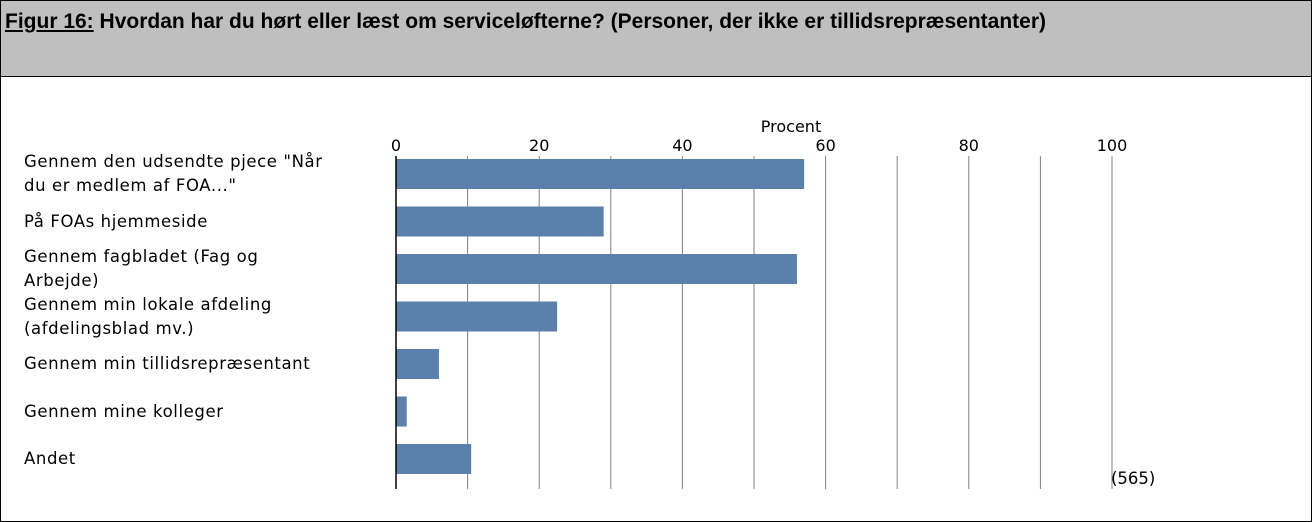  I want to click on category-label-line: Gennem min lokale afdeling, so click(148, 304).